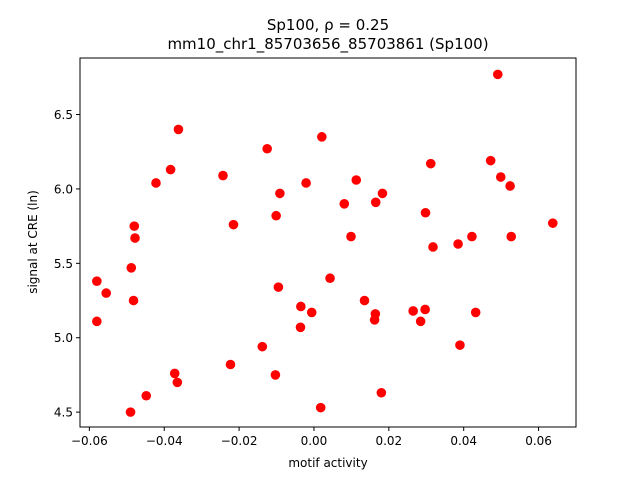 This screenshot has width=640, height=480. Describe the element at coordinates (63, 338) in the screenshot. I see `y-tick-label: 5.0` at that location.